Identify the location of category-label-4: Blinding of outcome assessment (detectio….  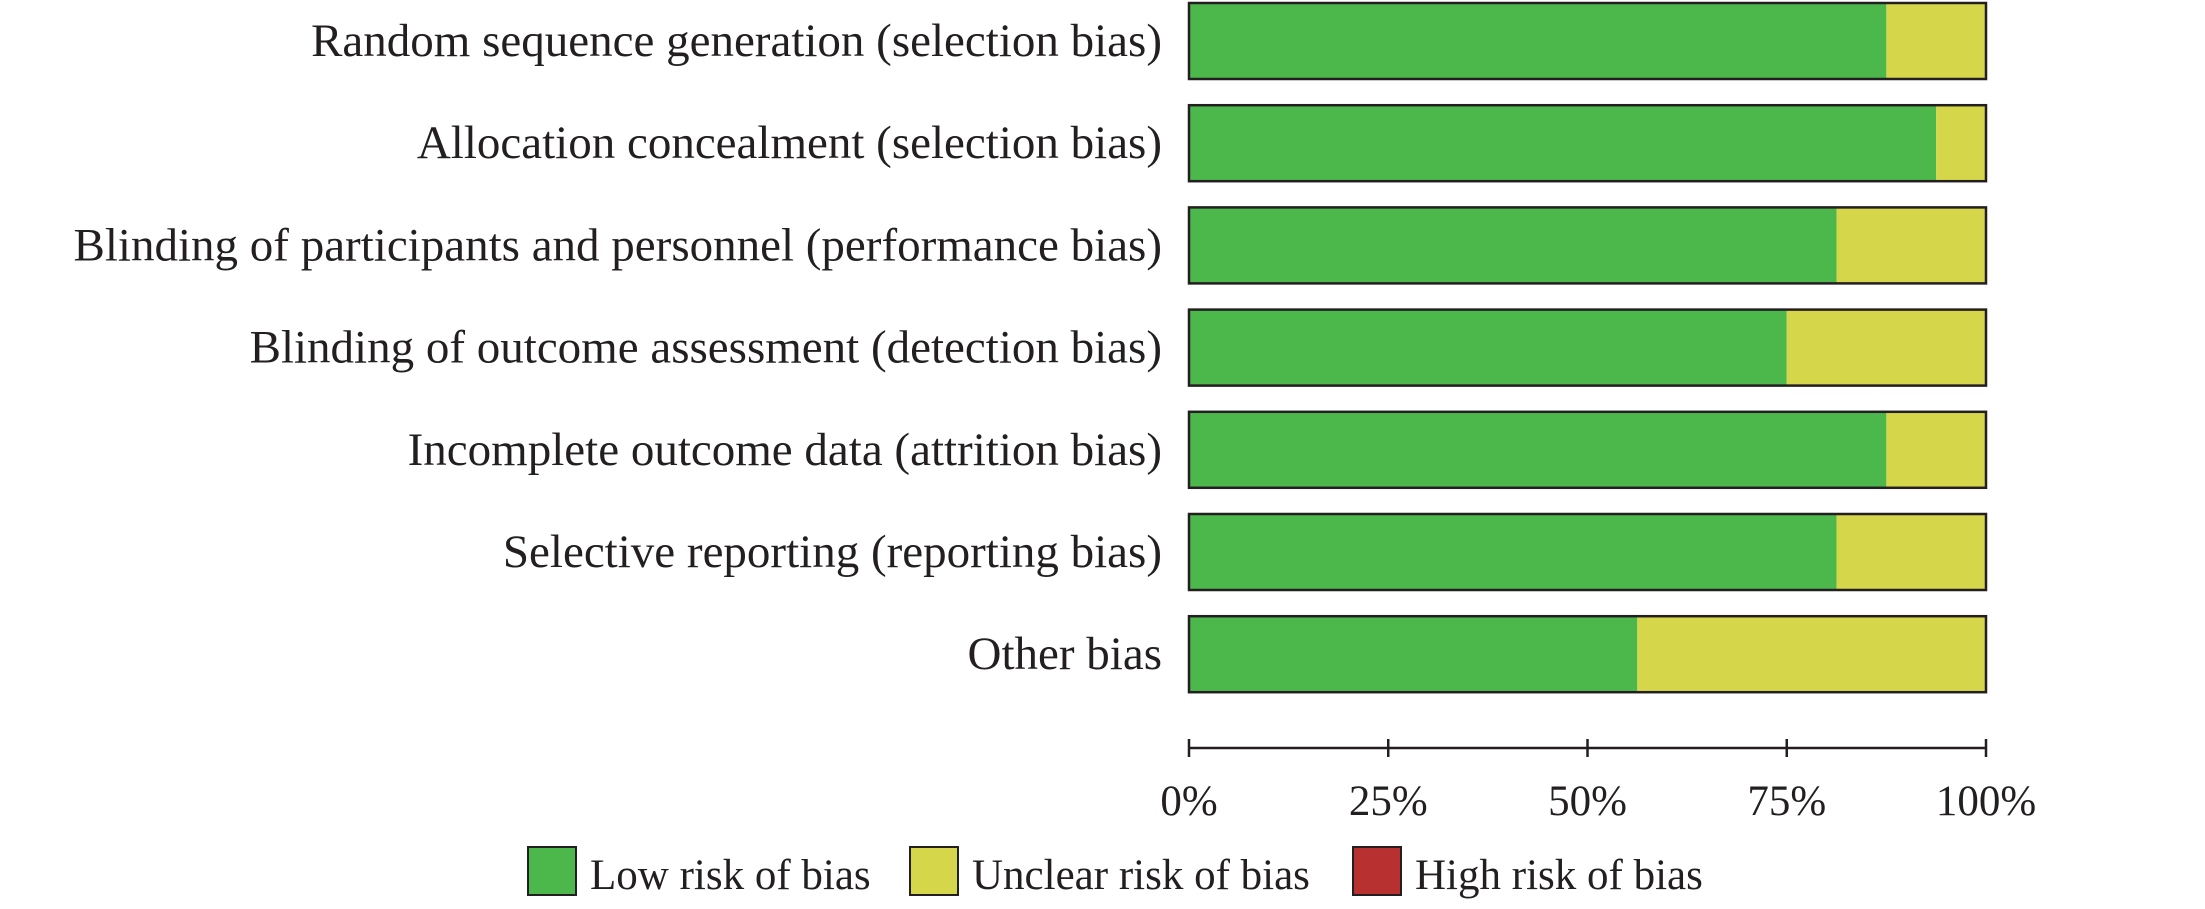
(706, 348).